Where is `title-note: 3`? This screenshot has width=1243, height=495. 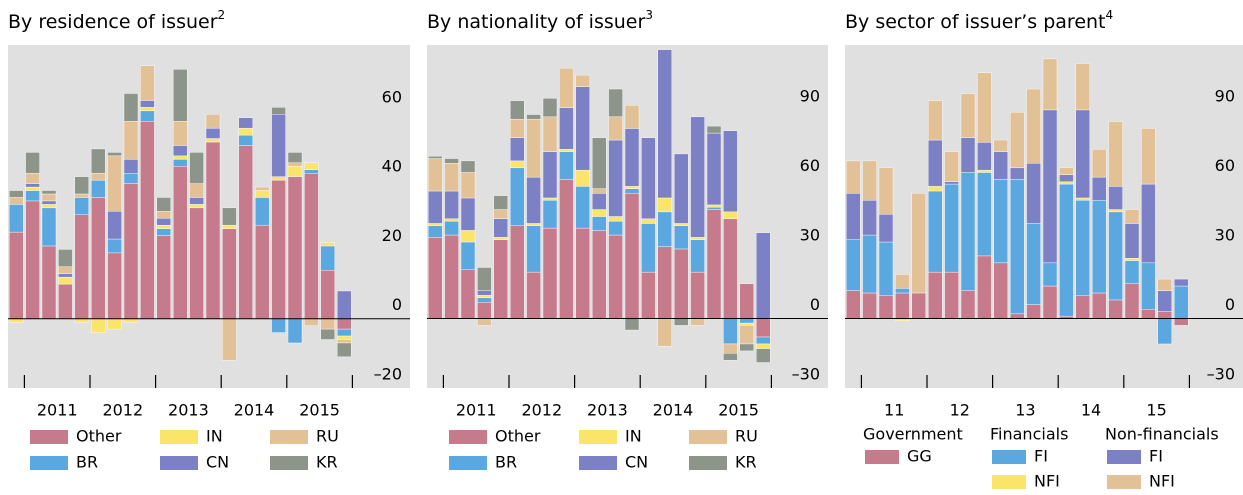
title-note: 3 is located at coordinates (649, 15).